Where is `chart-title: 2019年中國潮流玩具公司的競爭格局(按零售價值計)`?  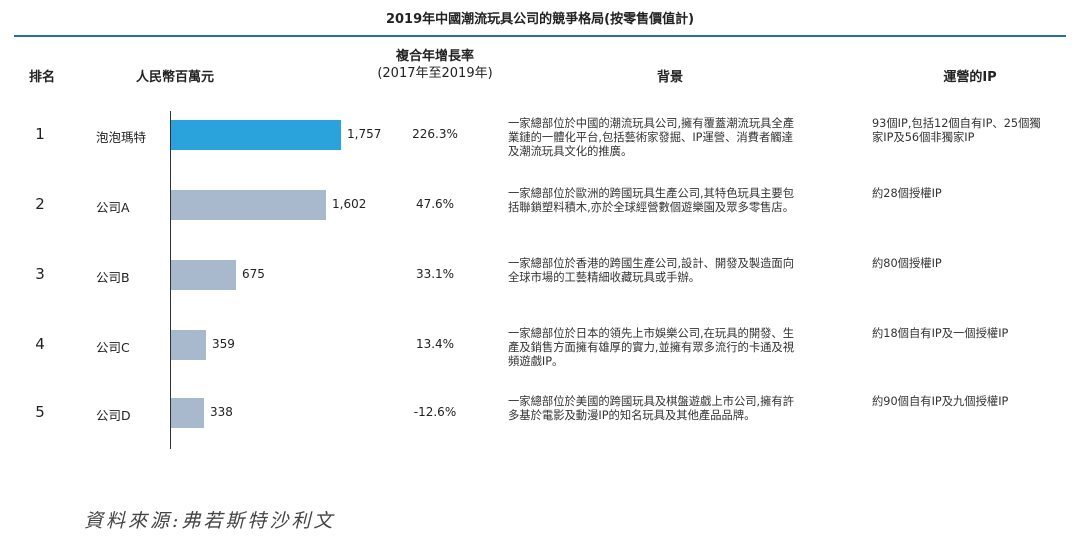 chart-title: 2019年中國潮流玩具公司的競爭格局(按零售價值計) is located at coordinates (540, 19).